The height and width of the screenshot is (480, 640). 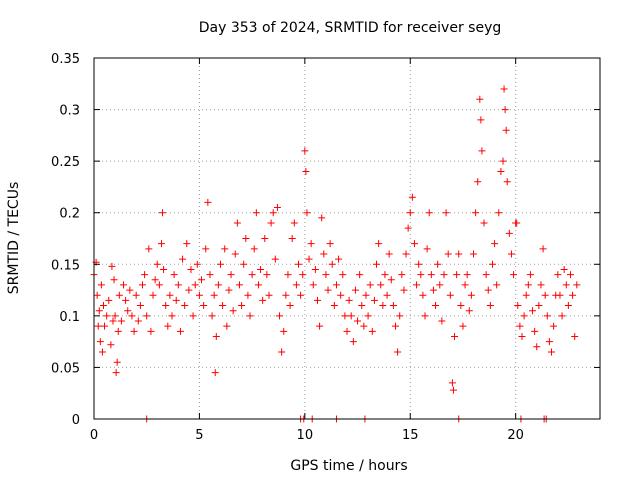 I want to click on y-tick-label: 0.35, so click(x=65, y=59).